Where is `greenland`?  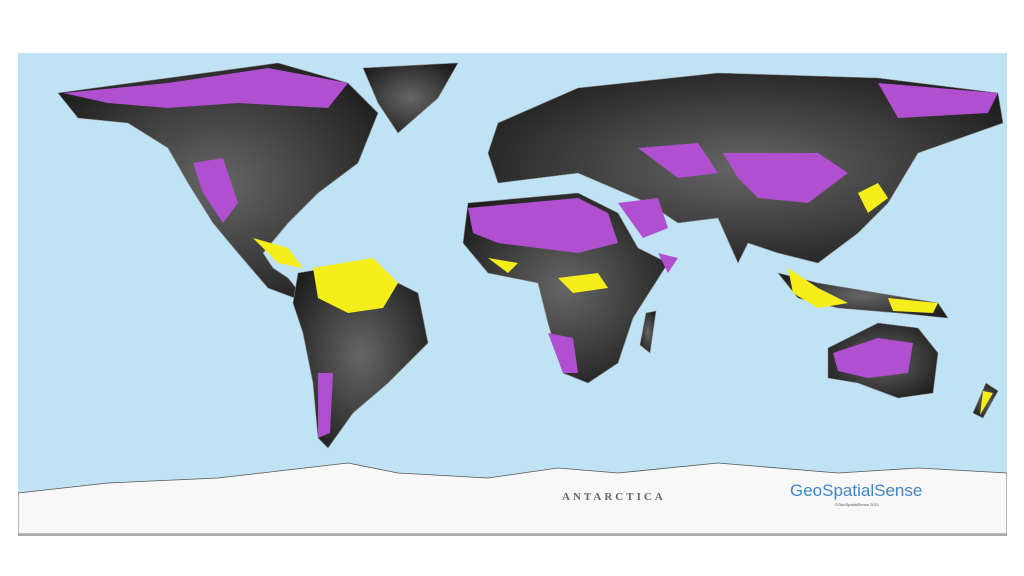 greenland is located at coordinates (410, 98).